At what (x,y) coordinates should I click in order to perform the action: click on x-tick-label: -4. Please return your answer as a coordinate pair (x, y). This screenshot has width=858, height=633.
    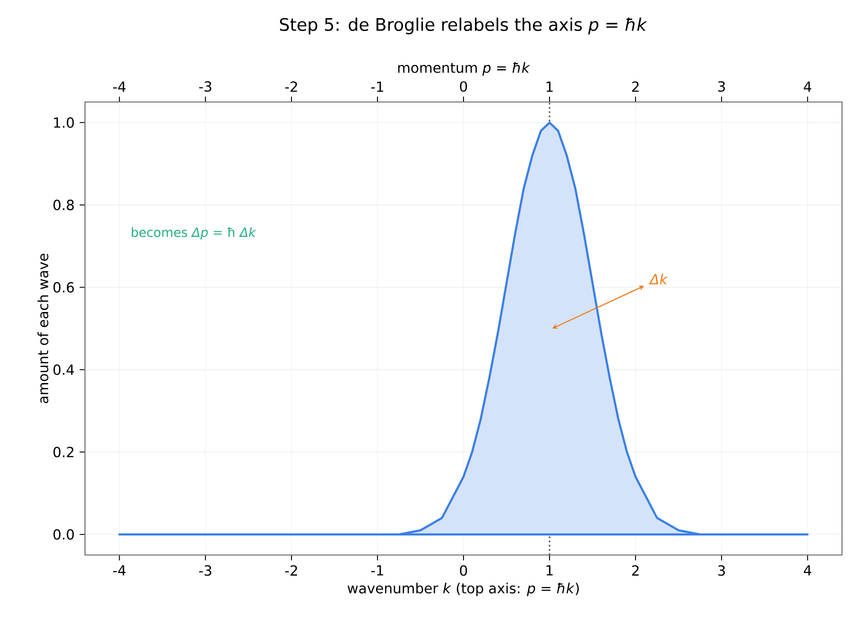
    Looking at the image, I should click on (119, 87).